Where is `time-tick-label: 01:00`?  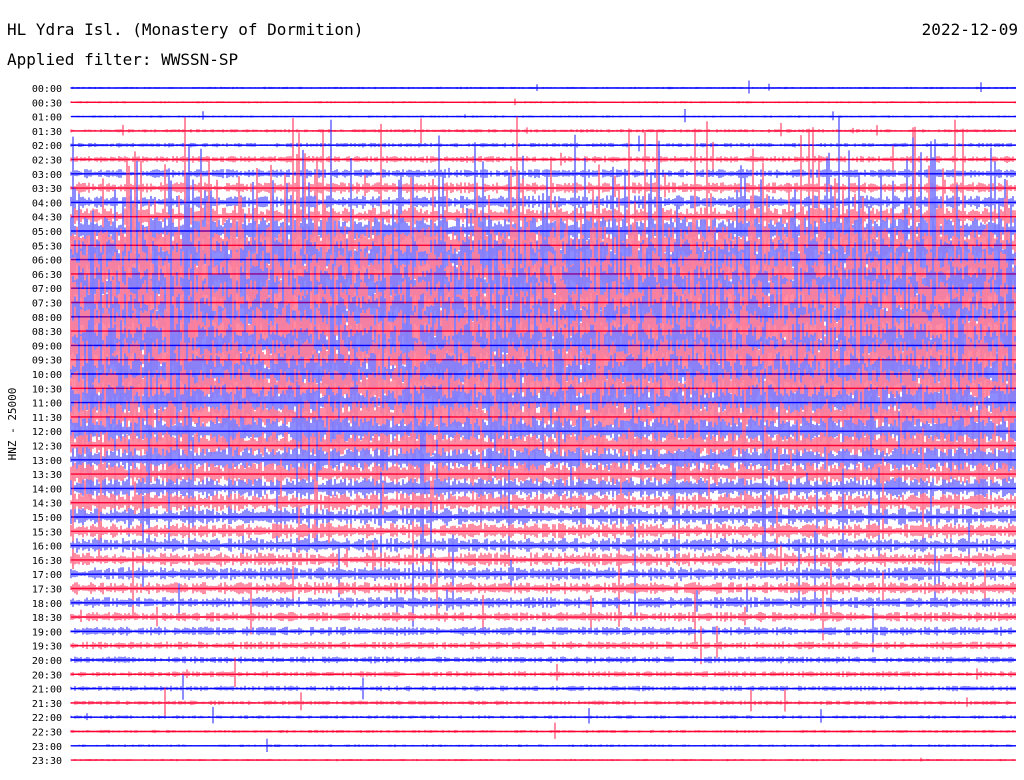 time-tick-label: 01:00 is located at coordinates (47, 118).